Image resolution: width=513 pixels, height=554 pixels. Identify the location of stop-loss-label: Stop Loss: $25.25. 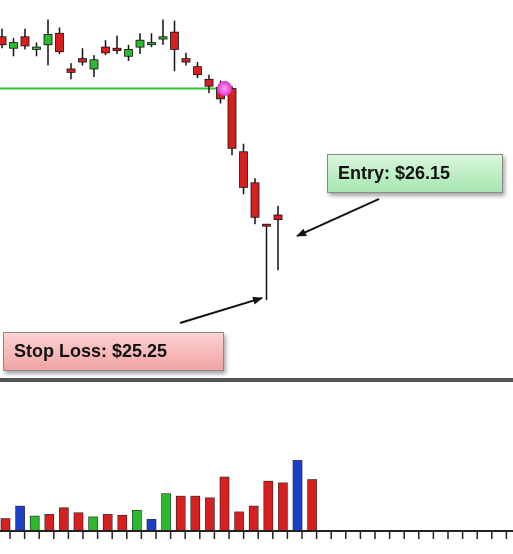
(113, 351).